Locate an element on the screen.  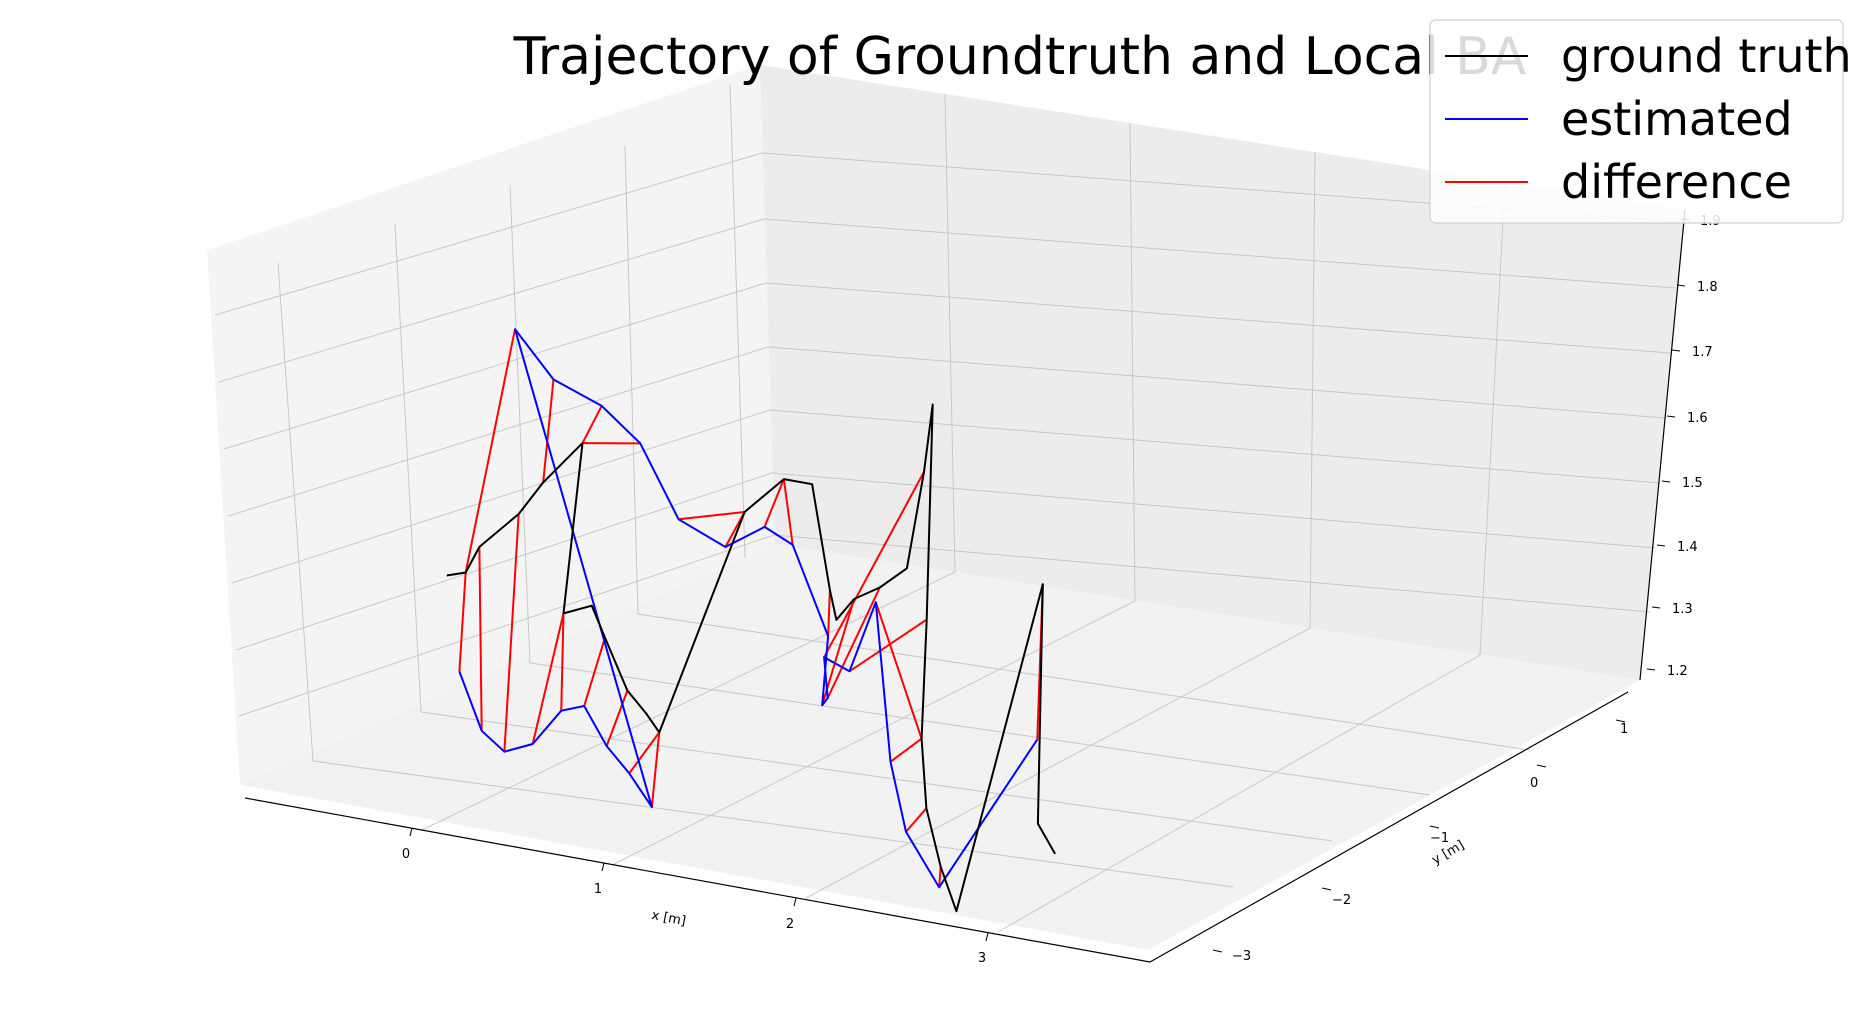
x-tick-label: 0 is located at coordinates (406, 854).